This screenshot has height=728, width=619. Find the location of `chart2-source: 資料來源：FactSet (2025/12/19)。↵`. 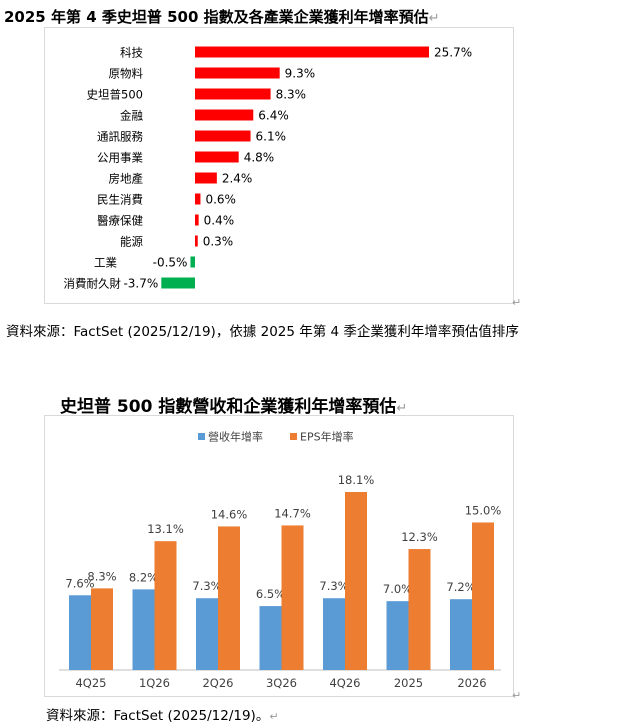

chart2-source: 資料來源：FactSet (2025/12/19)。↵ is located at coordinates (162, 716).